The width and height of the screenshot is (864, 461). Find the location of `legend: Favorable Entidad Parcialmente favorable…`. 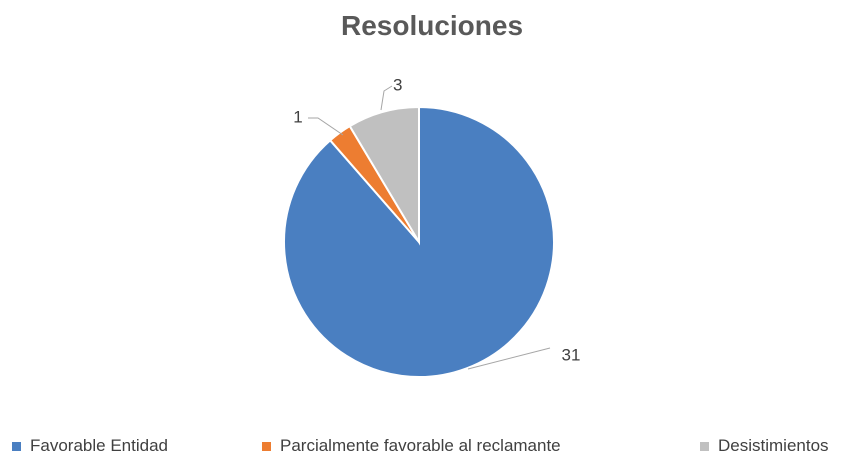

legend: Favorable Entidad Parcialmente favorable… is located at coordinates (432, 447).